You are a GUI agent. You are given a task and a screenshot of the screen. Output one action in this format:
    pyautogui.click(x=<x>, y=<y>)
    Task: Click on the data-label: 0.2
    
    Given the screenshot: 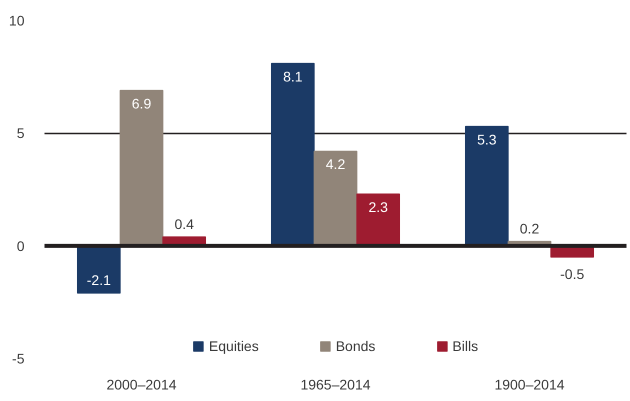 What is the action you would take?
    pyautogui.click(x=530, y=228)
    